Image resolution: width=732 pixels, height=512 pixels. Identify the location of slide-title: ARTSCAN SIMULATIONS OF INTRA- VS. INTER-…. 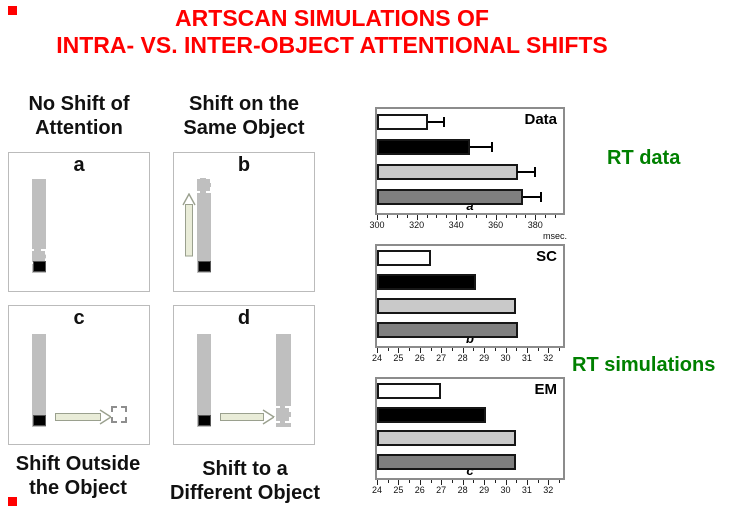
(332, 32).